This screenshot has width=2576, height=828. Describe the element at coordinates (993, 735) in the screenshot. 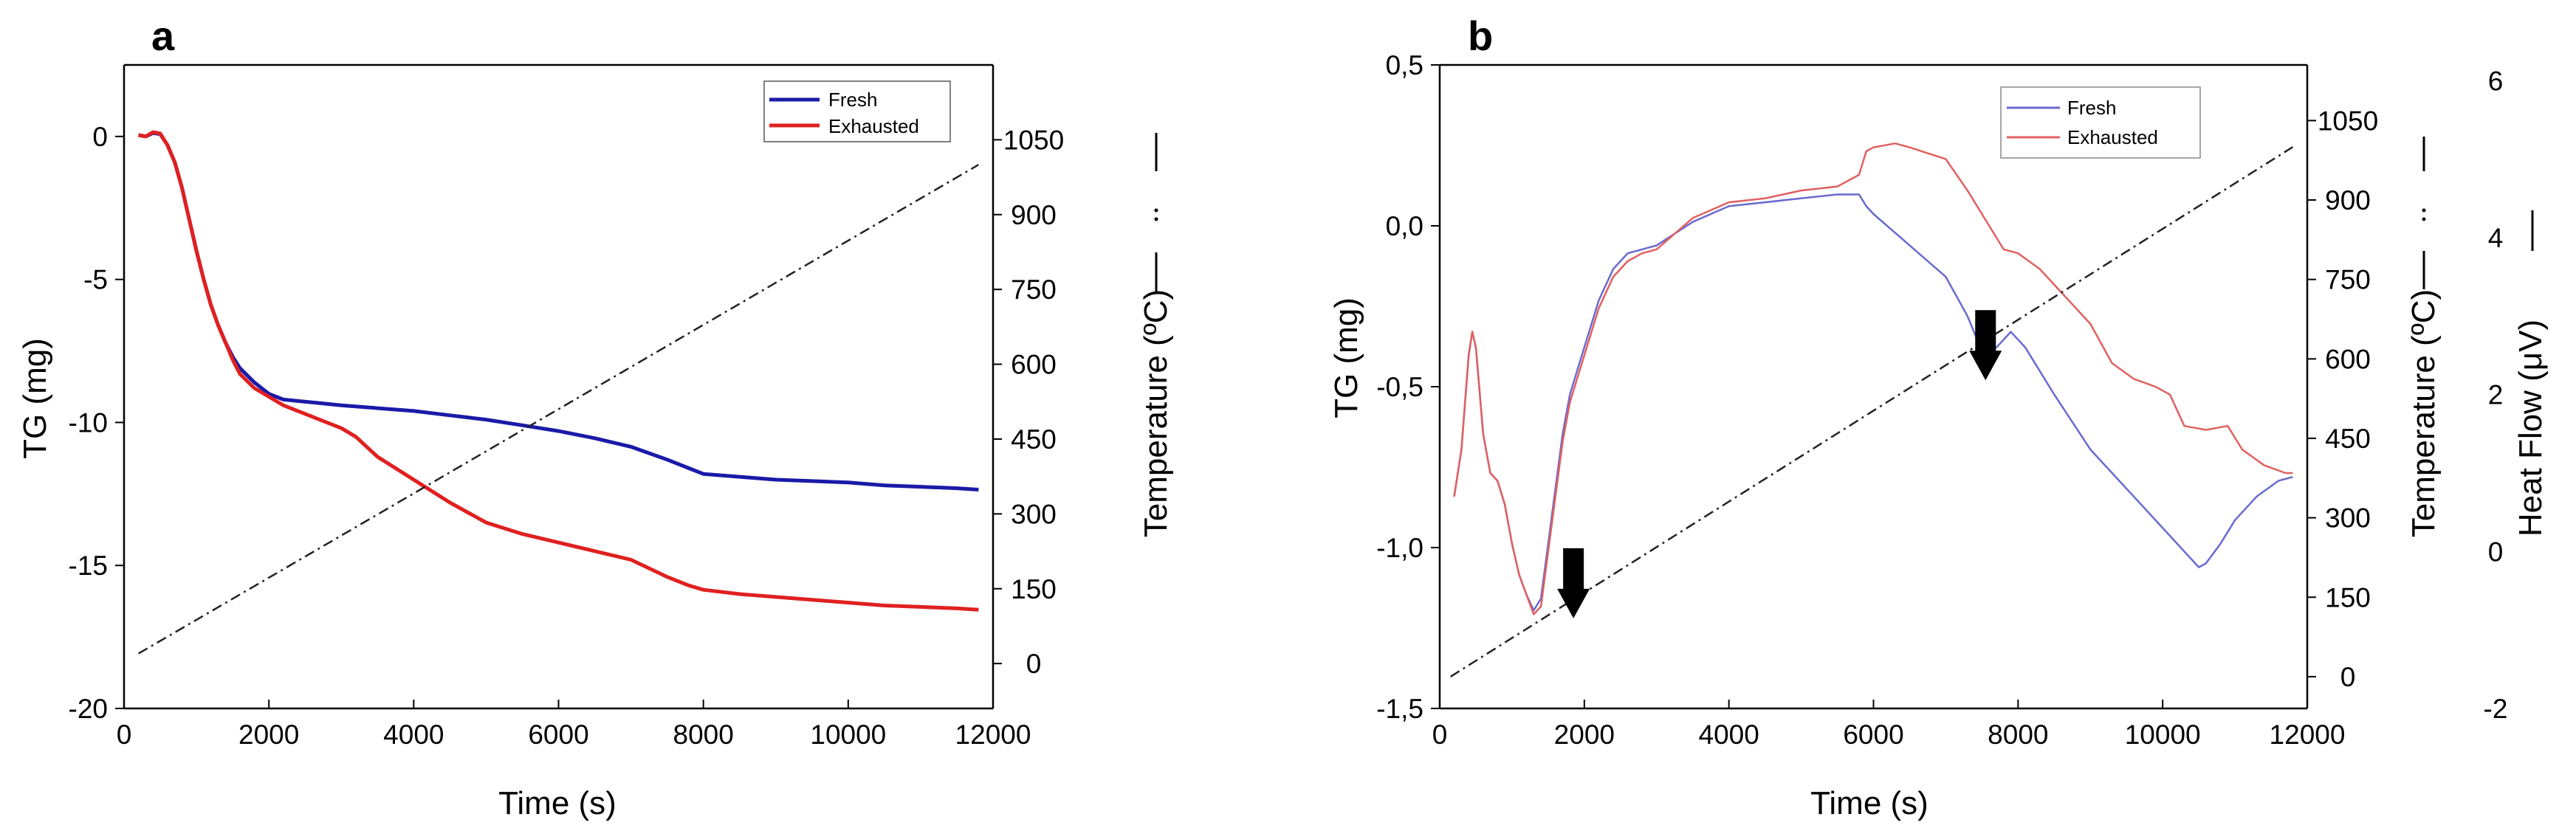

I see `panel-a-x-tick-label: 12000` at that location.